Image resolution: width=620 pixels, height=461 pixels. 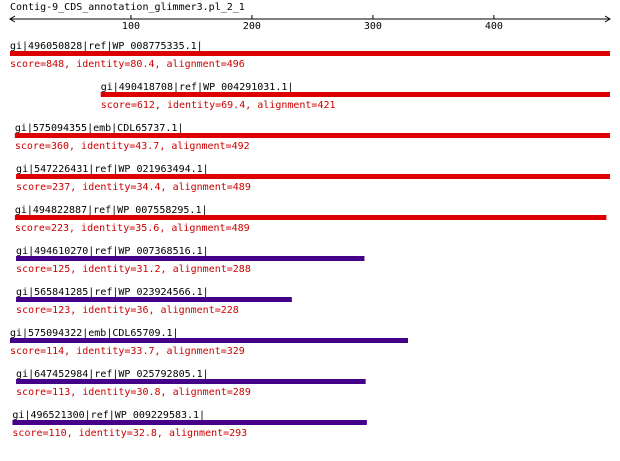 I want to click on axis-tick-label: 200, so click(x=252, y=26).